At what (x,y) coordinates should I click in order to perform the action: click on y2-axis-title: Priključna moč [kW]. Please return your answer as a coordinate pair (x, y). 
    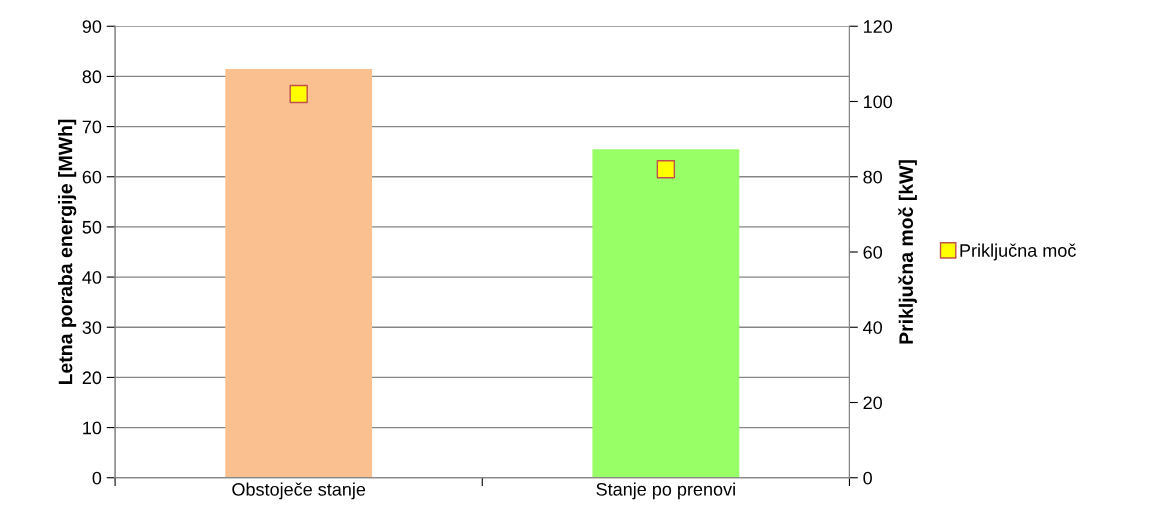
    Looking at the image, I should click on (907, 252).